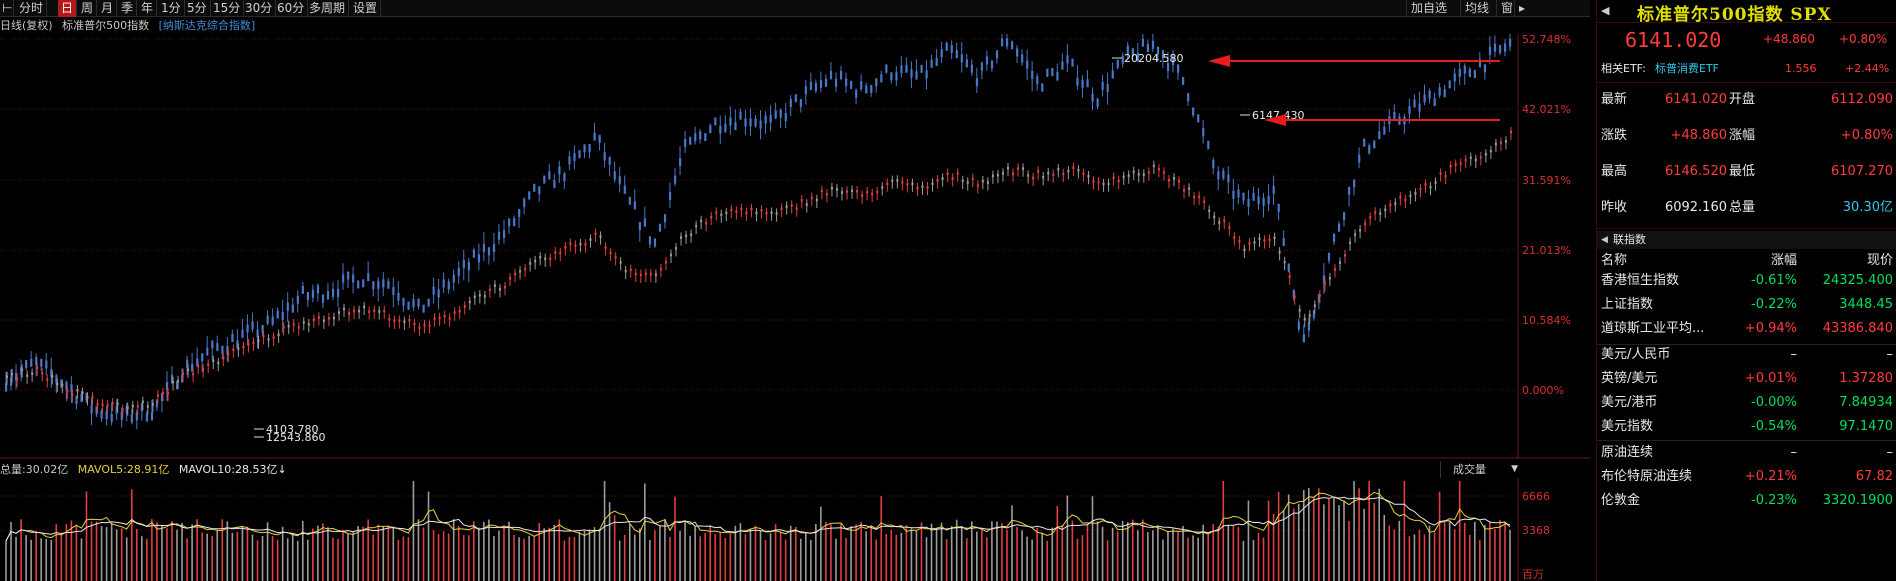 The height and width of the screenshot is (581, 1896). Describe the element at coordinates (171, 8) in the screenshot. I see `period-tab: 1分` at that location.